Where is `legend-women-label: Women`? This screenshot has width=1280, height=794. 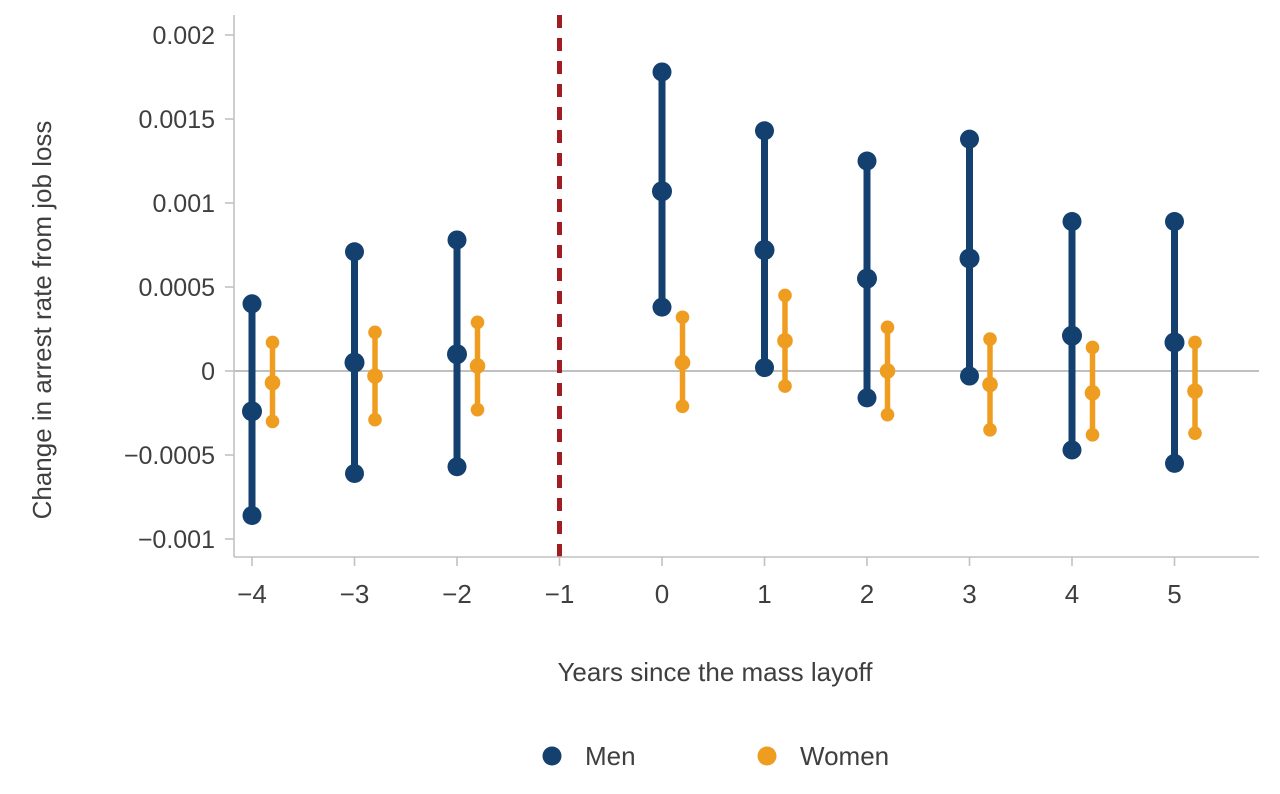 legend-women-label: Women is located at coordinates (844, 756).